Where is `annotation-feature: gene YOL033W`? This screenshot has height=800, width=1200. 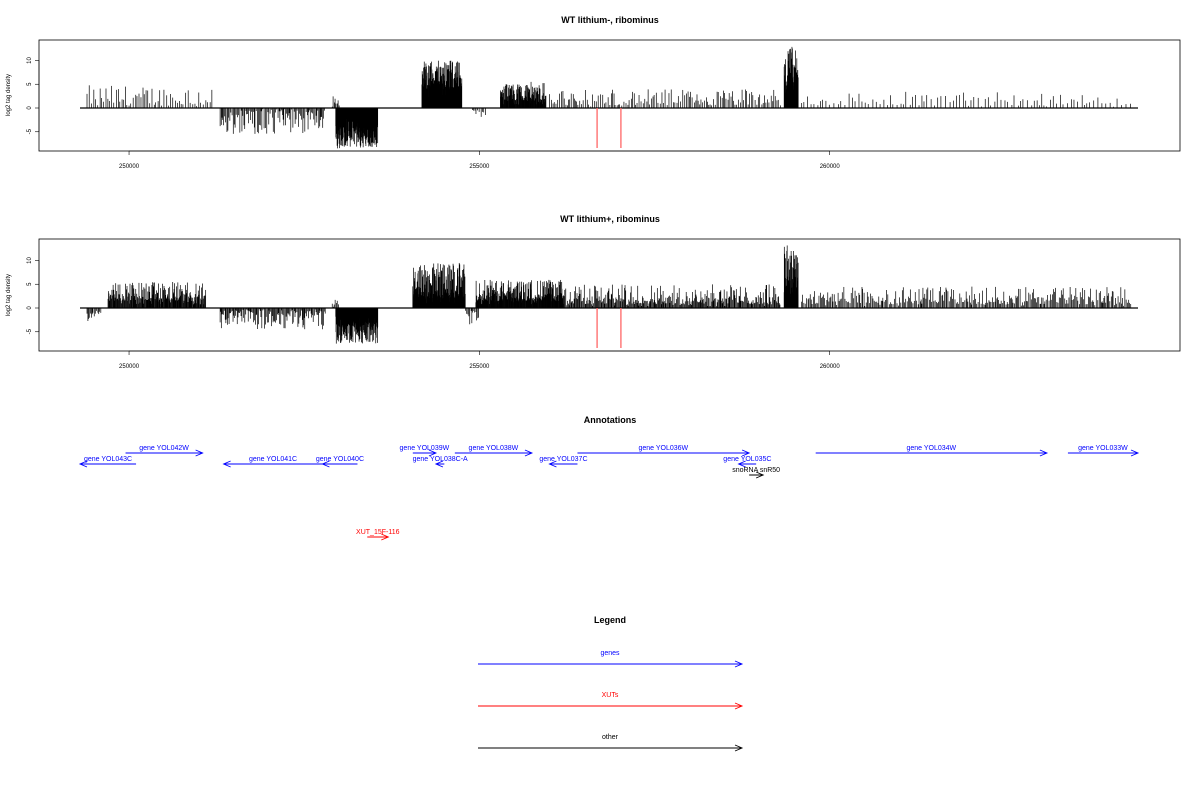
annotation-feature: gene YOL033W is located at coordinates (1103, 451).